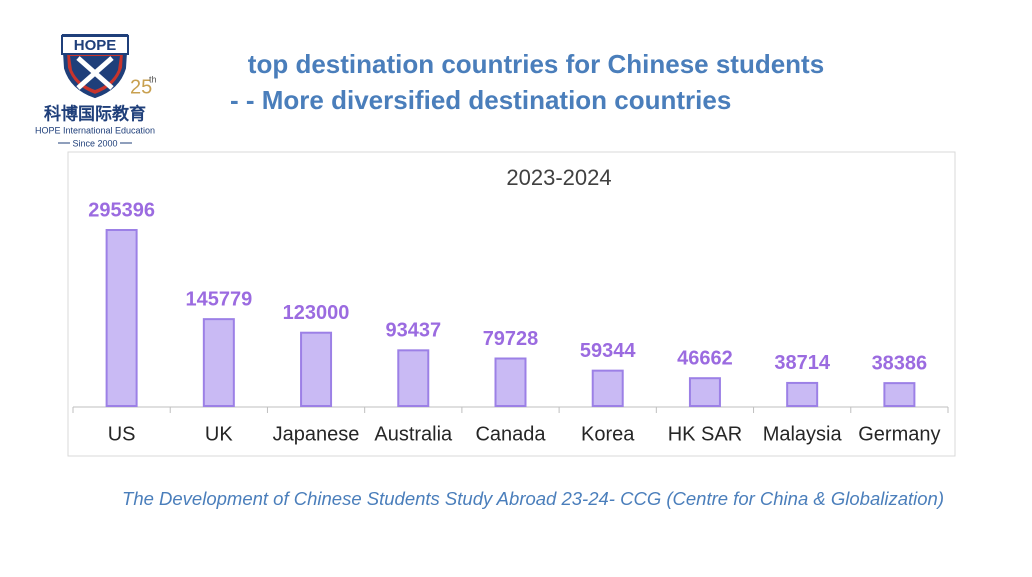 This screenshot has height=577, width=1032. Describe the element at coordinates (511, 339) in the screenshot. I see `value-label: 79728` at that location.